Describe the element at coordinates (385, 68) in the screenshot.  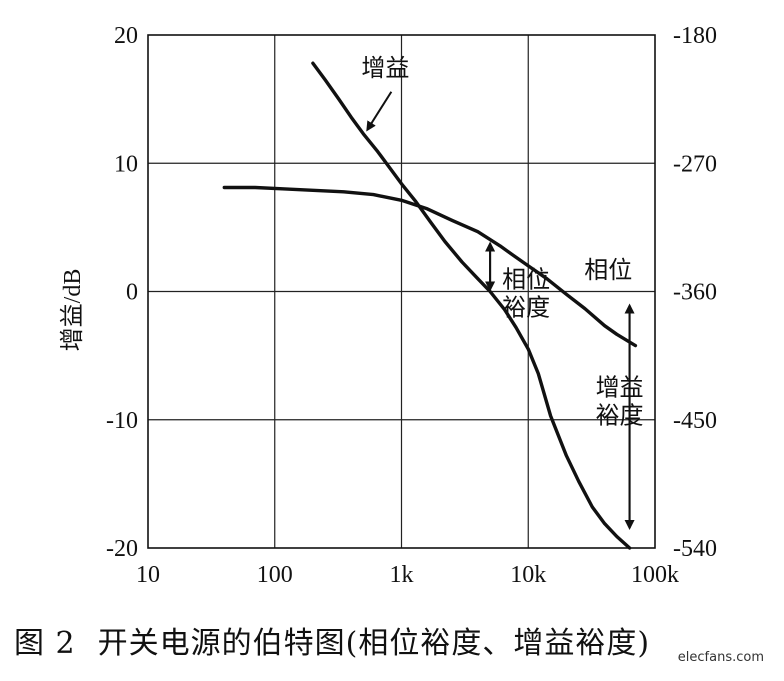
I see `annotation-gain-label: 增益` at that location.